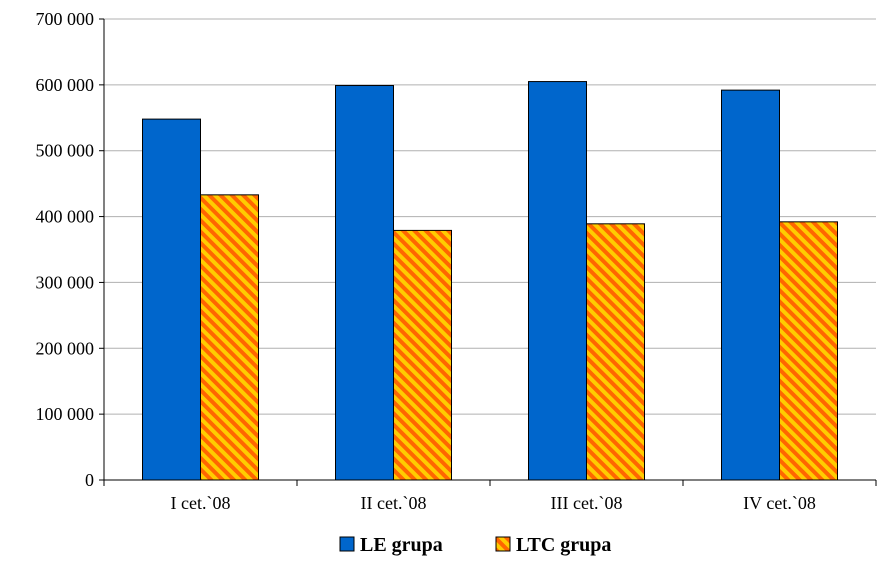 This screenshot has height=569, width=894. What do you see at coordinates (65, 217) in the screenshot?
I see `y-tick-label: 400 000` at bounding box center [65, 217].